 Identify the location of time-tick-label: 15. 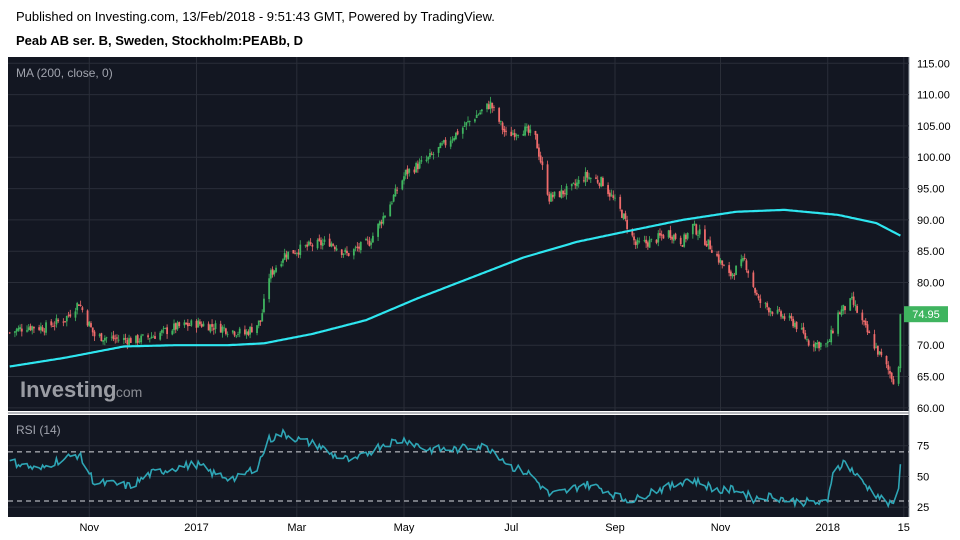
(904, 528).